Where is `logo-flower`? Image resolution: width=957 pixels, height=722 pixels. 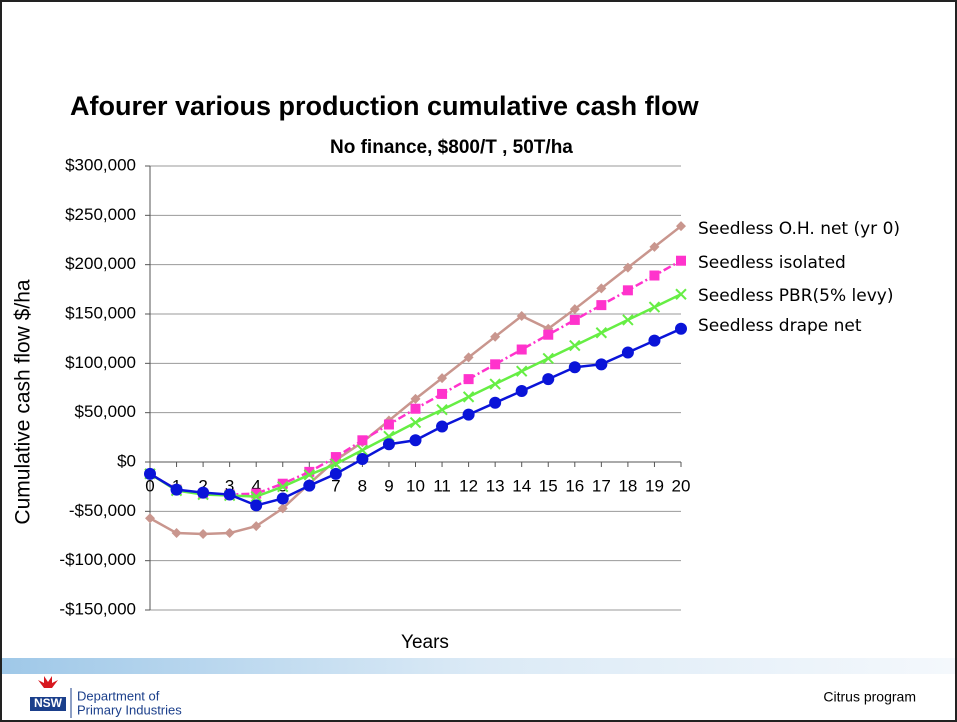 logo-flower is located at coordinates (48, 682).